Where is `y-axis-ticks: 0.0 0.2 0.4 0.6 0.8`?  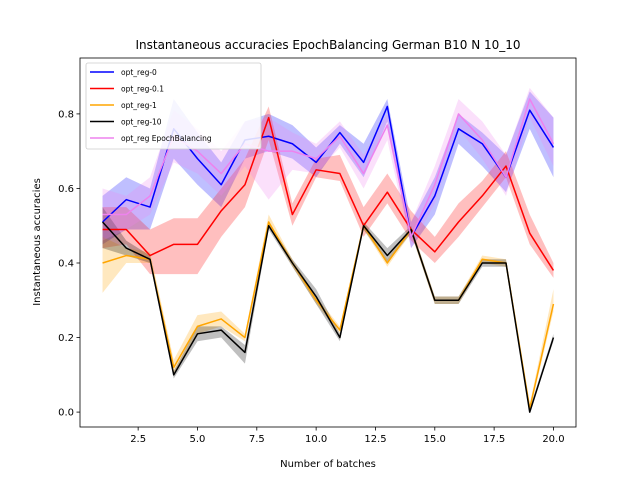 y-axis-ticks: 0.0 0.2 0.4 0.6 0.8 is located at coordinates (69, 264).